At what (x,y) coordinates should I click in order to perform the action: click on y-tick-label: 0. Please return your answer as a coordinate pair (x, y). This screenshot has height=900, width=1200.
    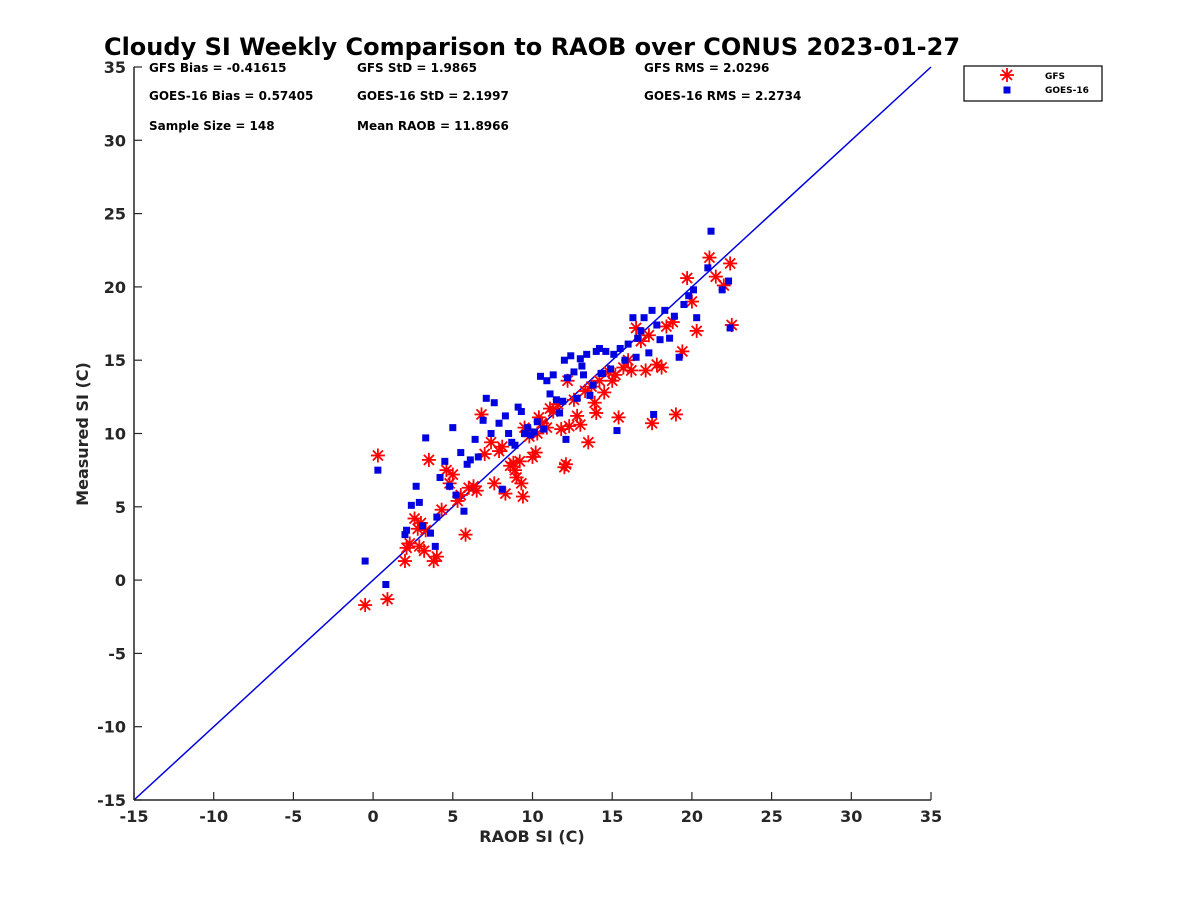
    Looking at the image, I should click on (120, 580).